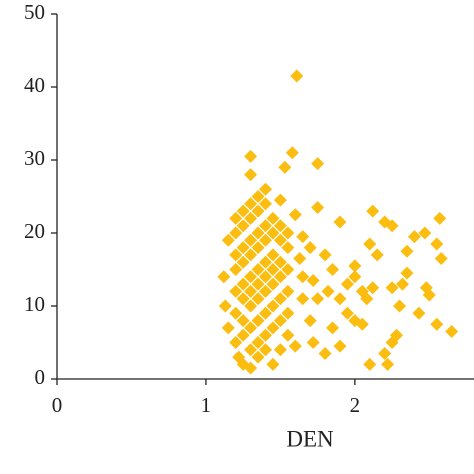 This screenshot has height=474, width=474. What do you see at coordinates (34, 12) in the screenshot?
I see `y-tick-label: 50` at bounding box center [34, 12].